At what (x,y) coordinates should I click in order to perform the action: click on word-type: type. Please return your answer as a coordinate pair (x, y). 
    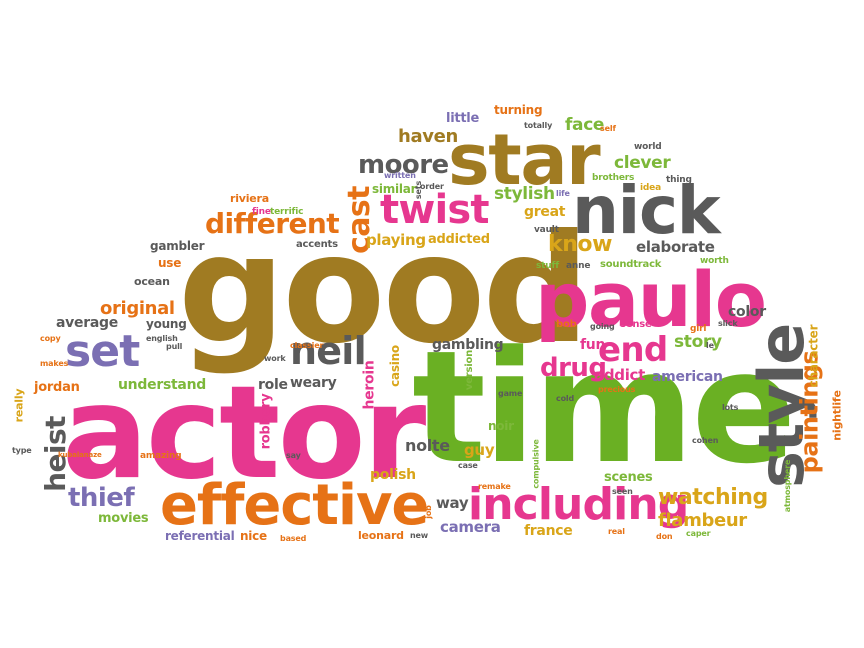
    Looking at the image, I should click on (22, 450).